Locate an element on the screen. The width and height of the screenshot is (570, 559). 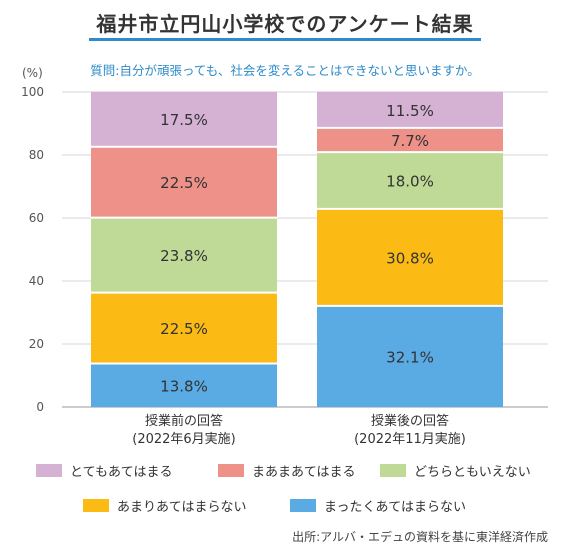
data-label: 7.7% is located at coordinates (410, 141).